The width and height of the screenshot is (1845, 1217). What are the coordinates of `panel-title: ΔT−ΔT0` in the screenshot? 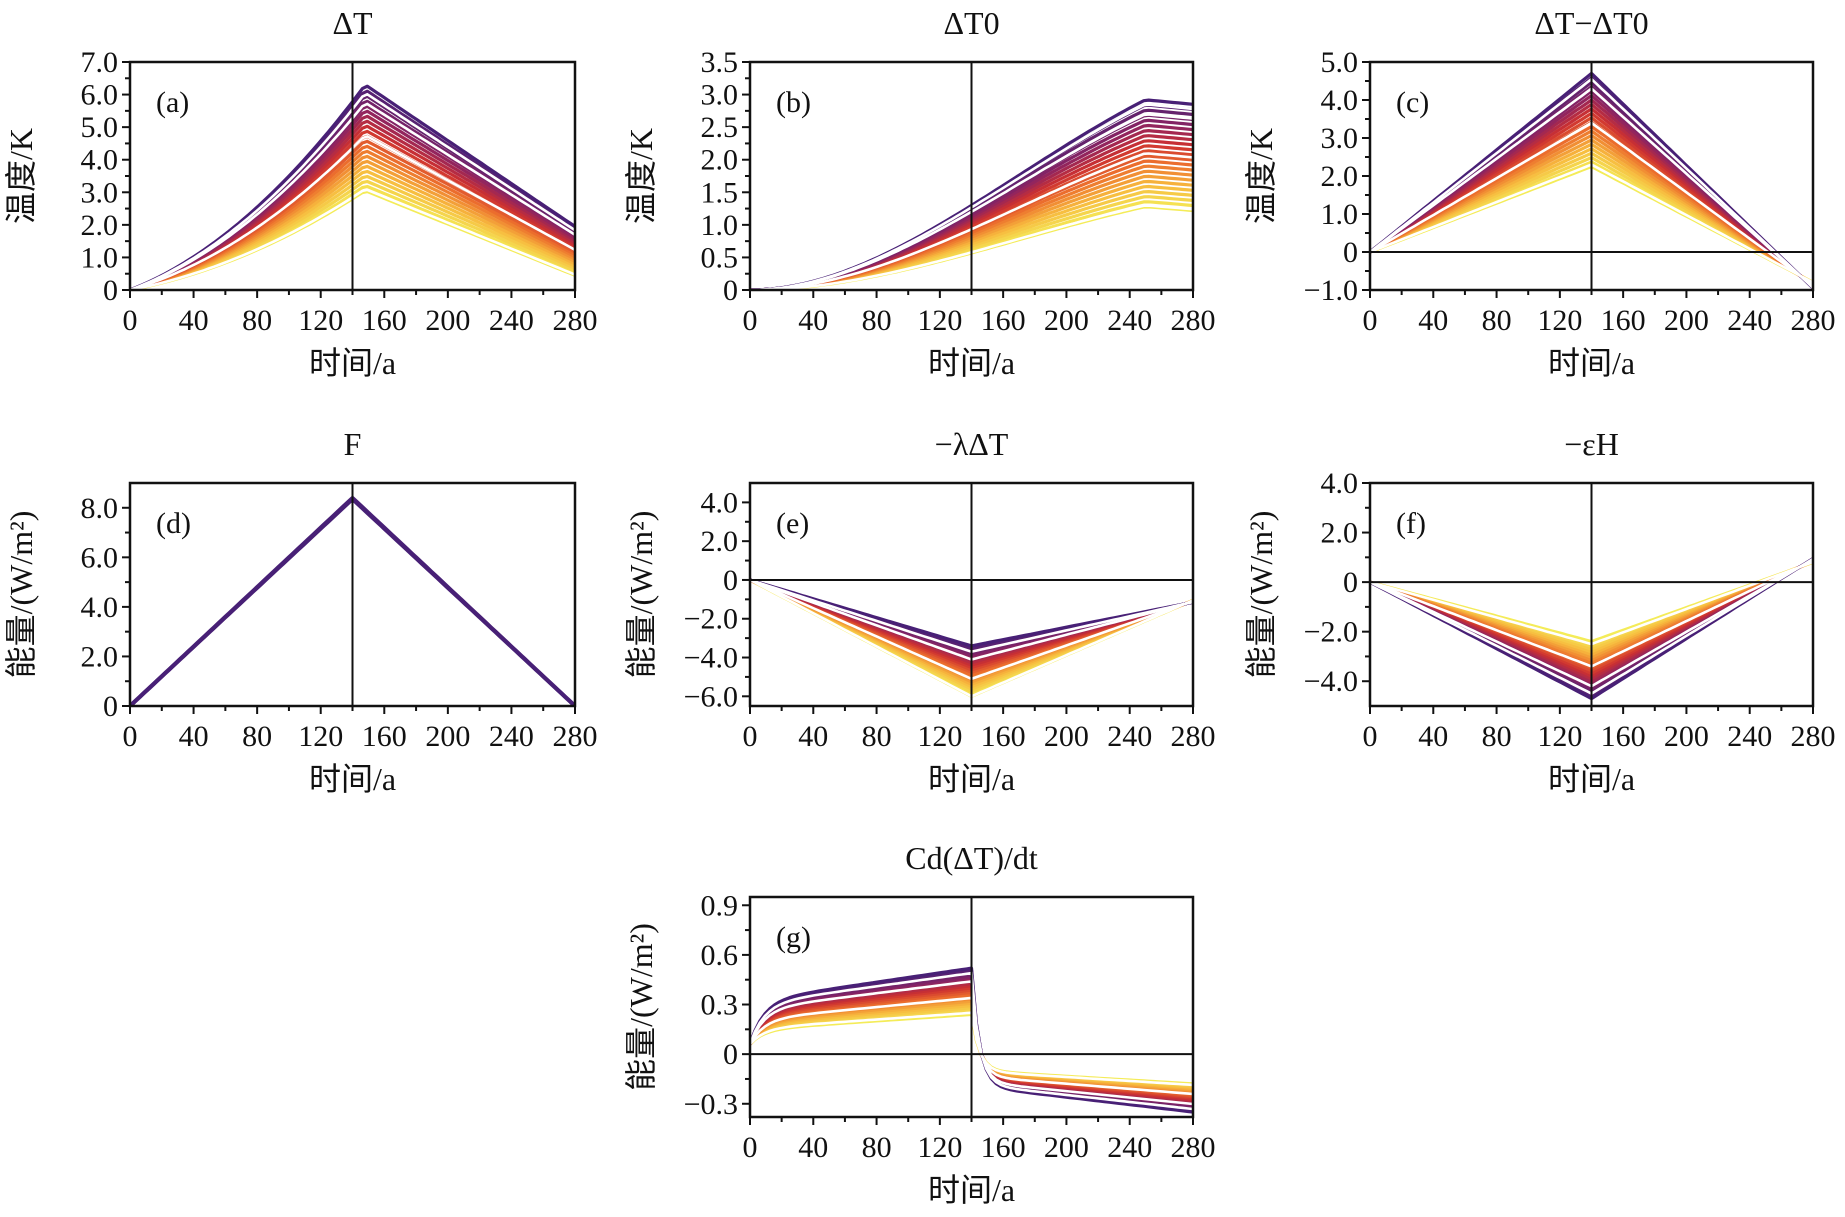 It's located at (1591, 23).